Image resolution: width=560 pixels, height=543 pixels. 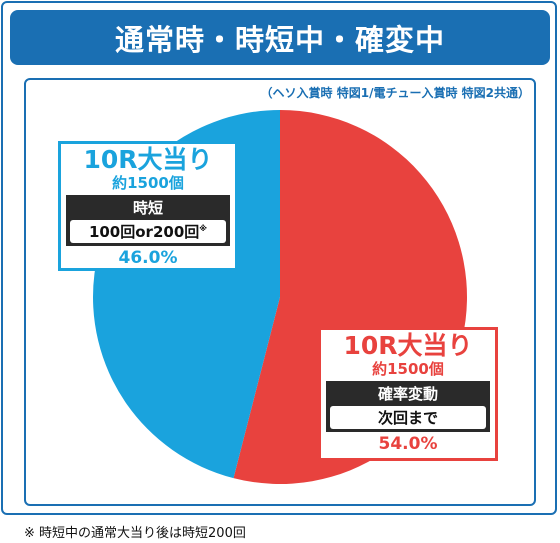 I want to click on callout-kakuhen-mode-box: 確率変動 次回まで, so click(x=408, y=406).